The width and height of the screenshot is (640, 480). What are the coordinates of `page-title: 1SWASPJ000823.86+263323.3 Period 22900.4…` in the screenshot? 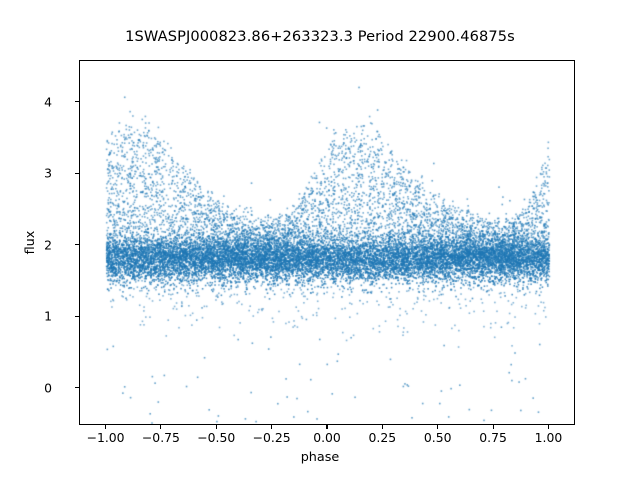 It's located at (320, 36).